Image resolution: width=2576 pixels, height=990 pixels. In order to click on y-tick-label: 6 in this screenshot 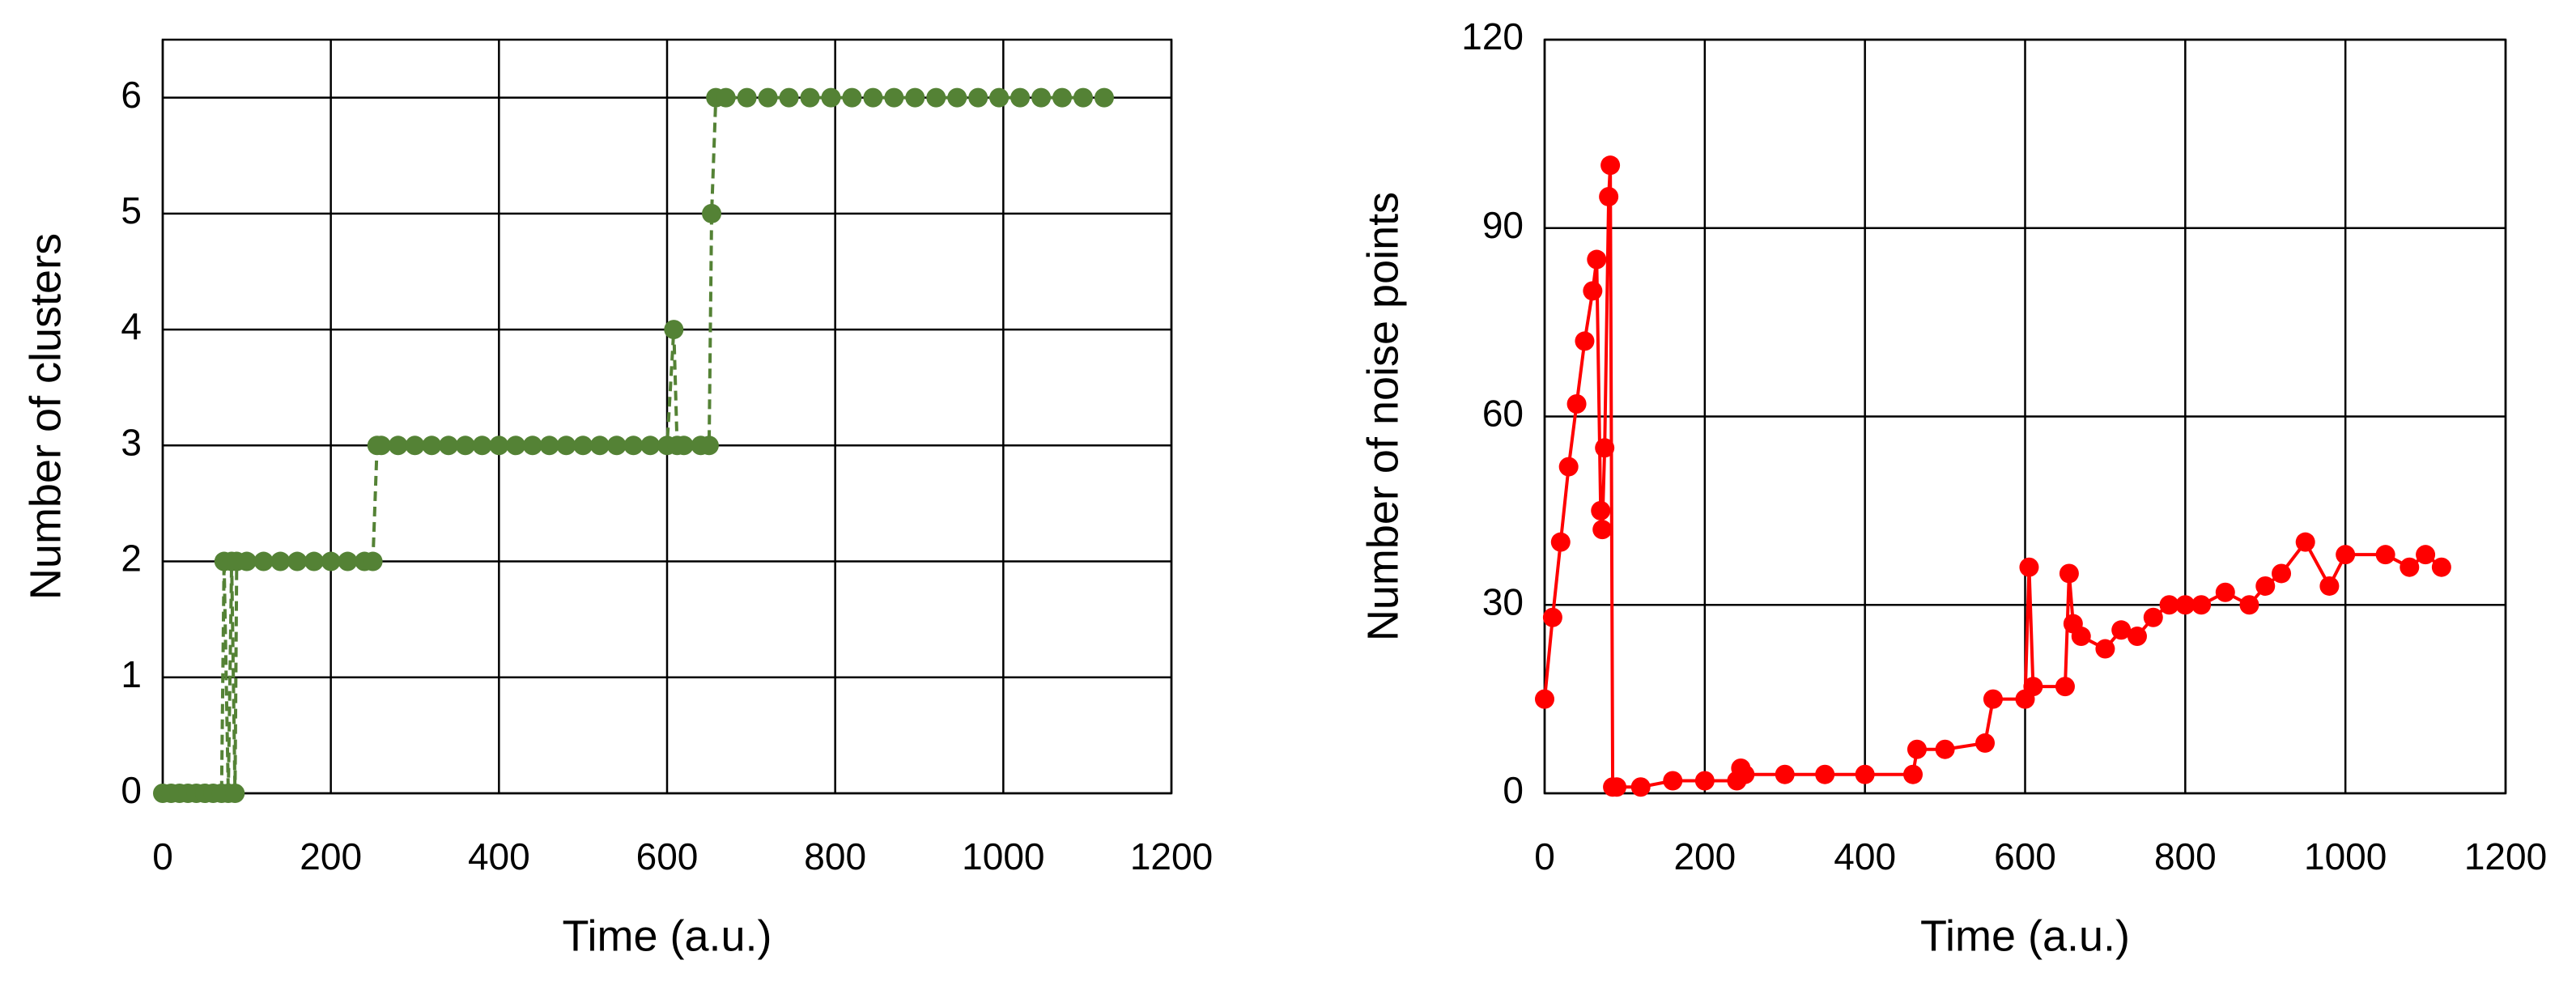, I will do `click(132, 95)`.